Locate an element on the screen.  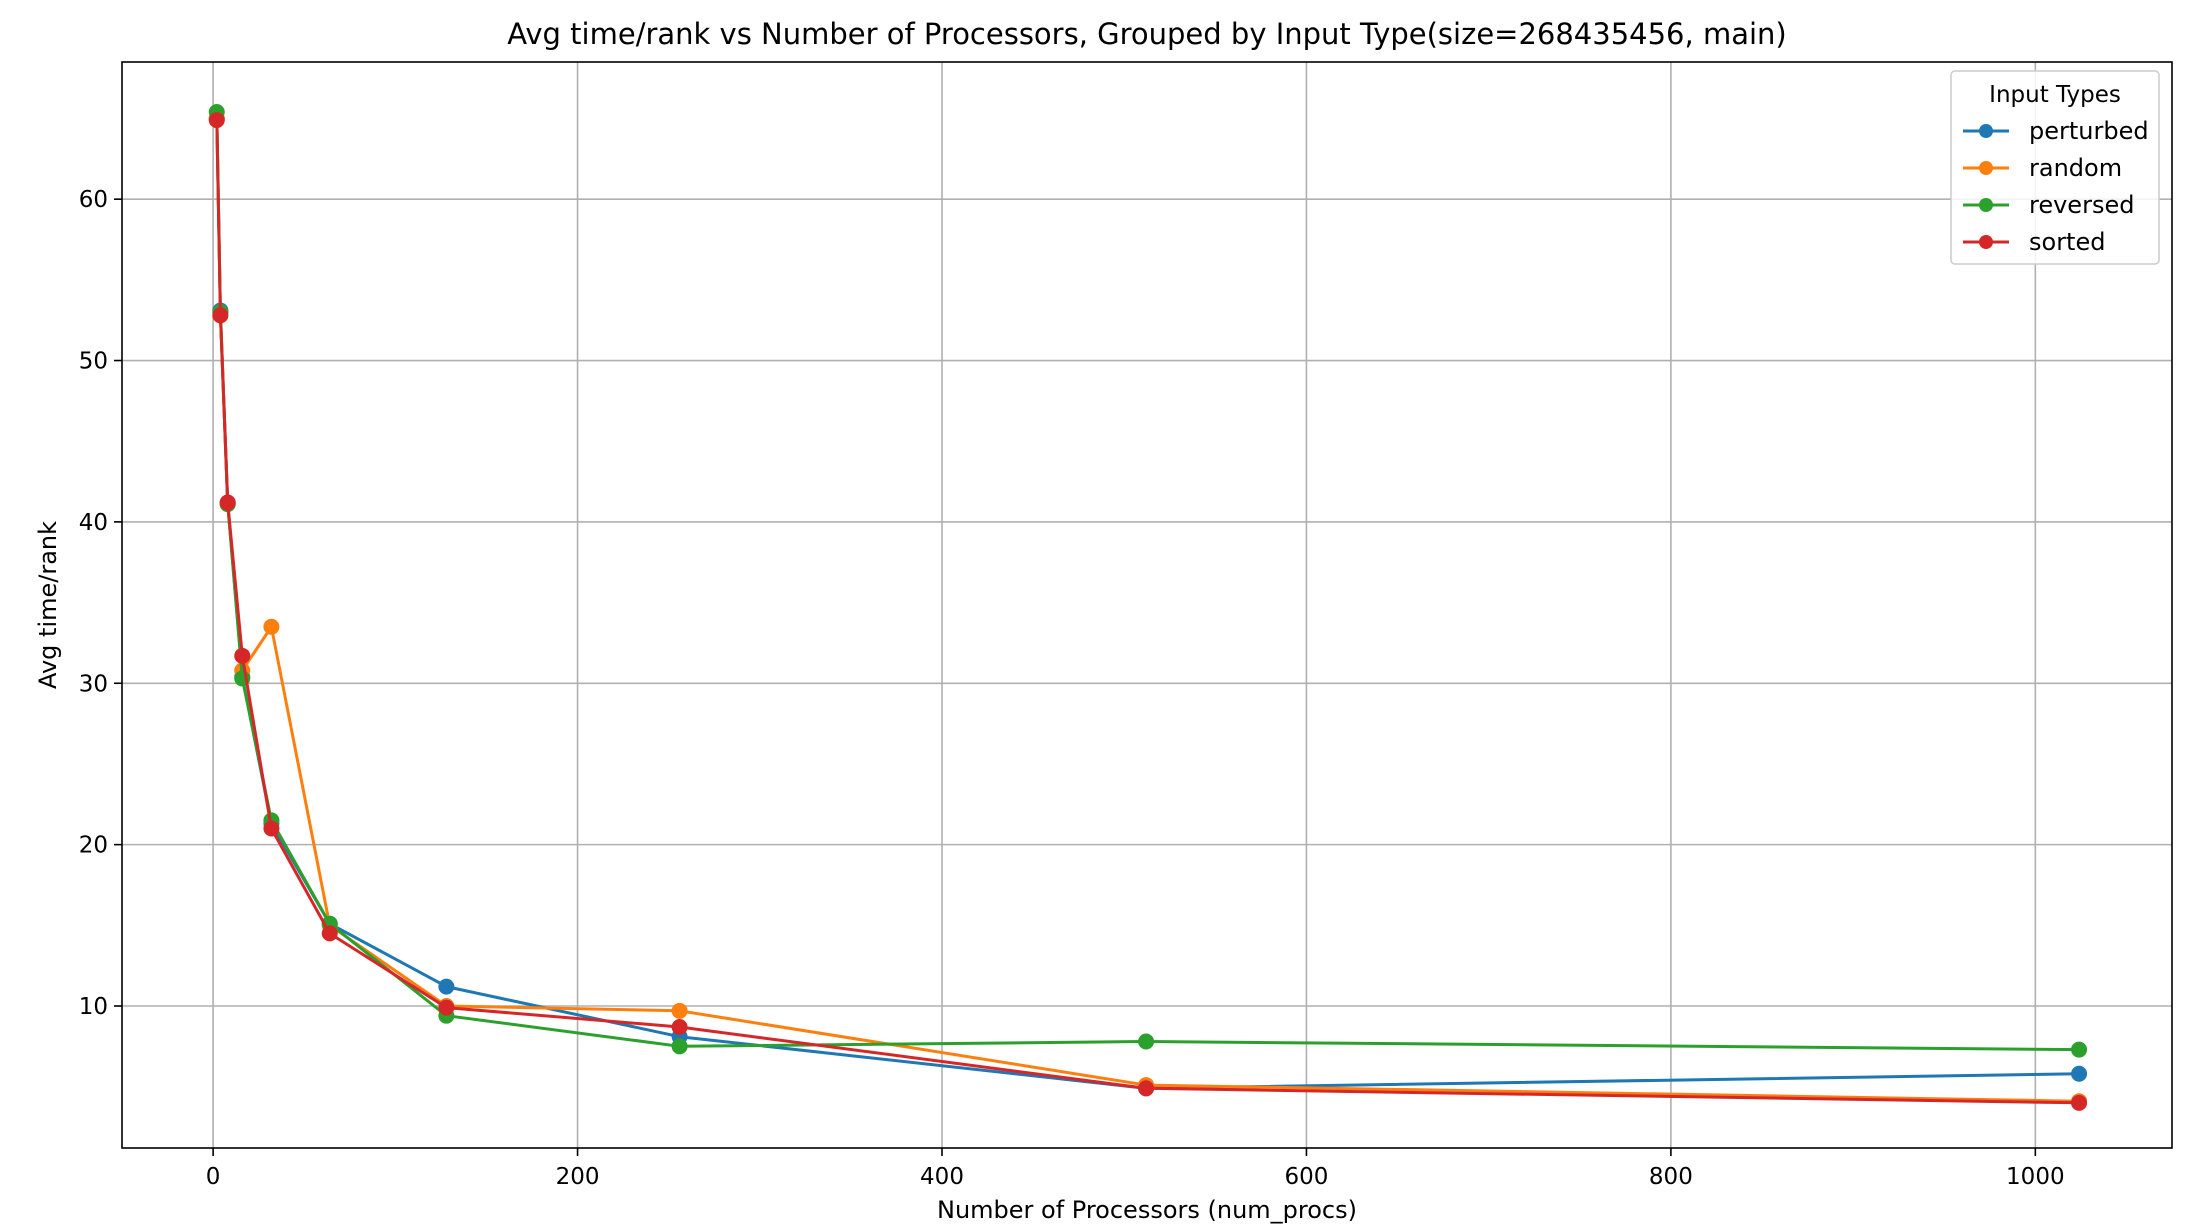
legend-item-reversed: reversed is located at coordinates (2048, 205).